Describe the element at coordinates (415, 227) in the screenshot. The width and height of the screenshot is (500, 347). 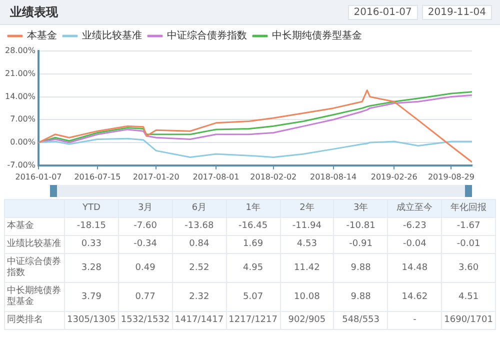
I see `text: -6.23` at that location.